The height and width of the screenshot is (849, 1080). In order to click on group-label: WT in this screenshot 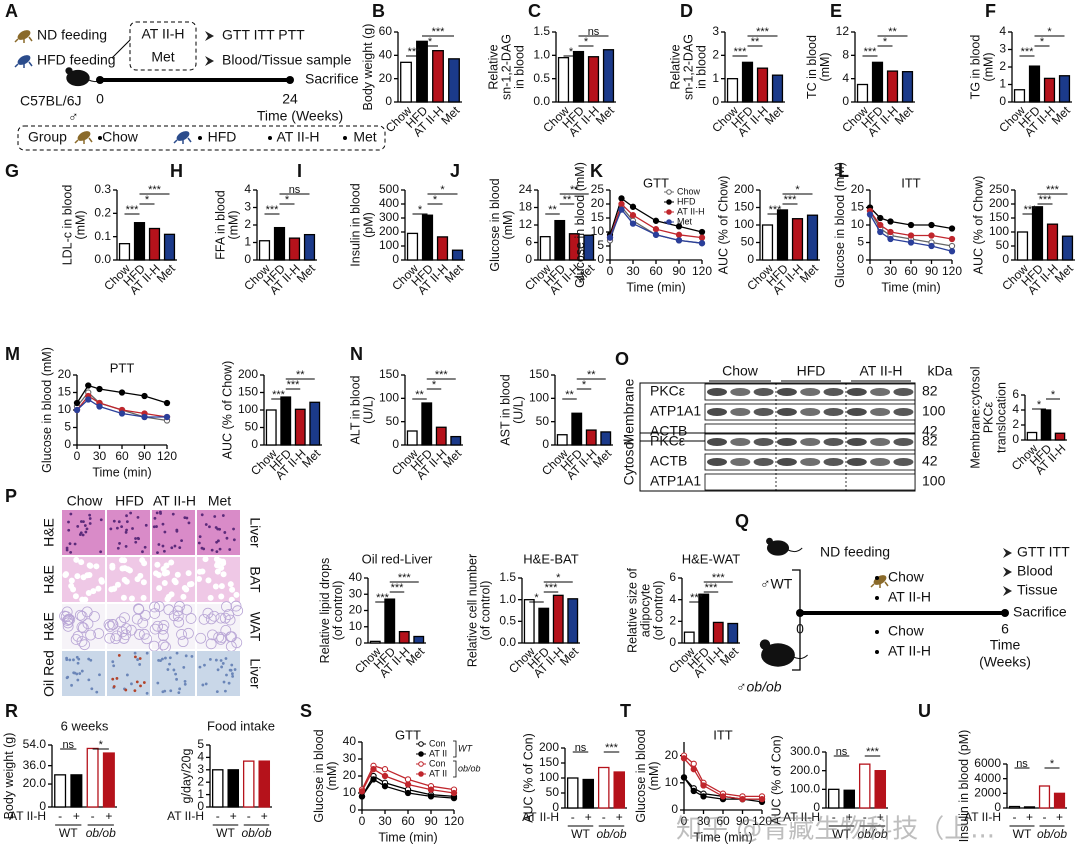, I will do `click(841, 834)`.